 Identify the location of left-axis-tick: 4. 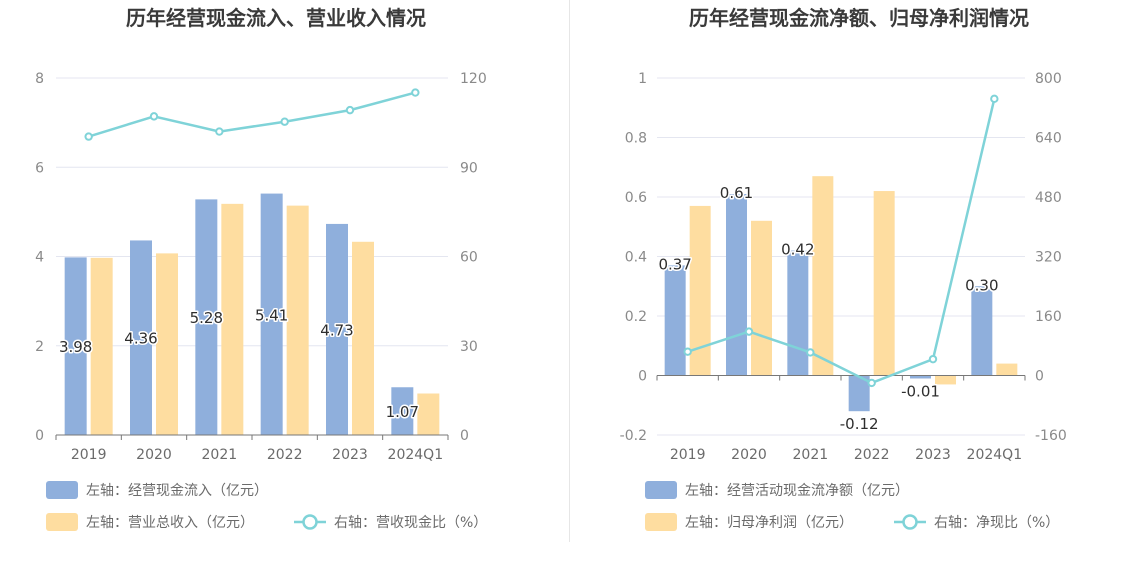
(39, 258).